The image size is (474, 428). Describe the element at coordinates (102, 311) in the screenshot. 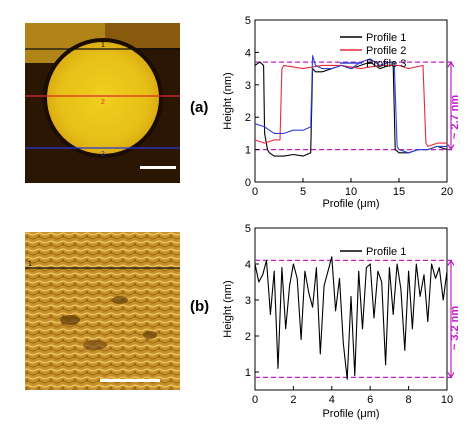

I see `afm-image-b: 1` at that location.